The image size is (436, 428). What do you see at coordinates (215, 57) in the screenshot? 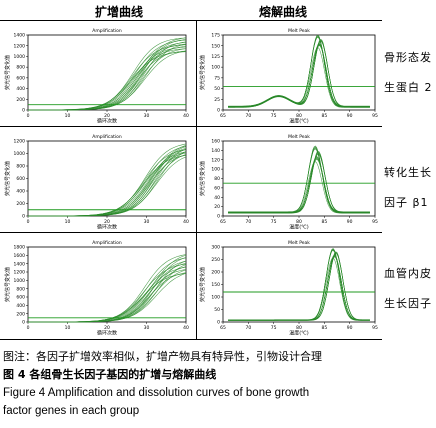
I see `y-tick-label: 125` at bounding box center [215, 57].